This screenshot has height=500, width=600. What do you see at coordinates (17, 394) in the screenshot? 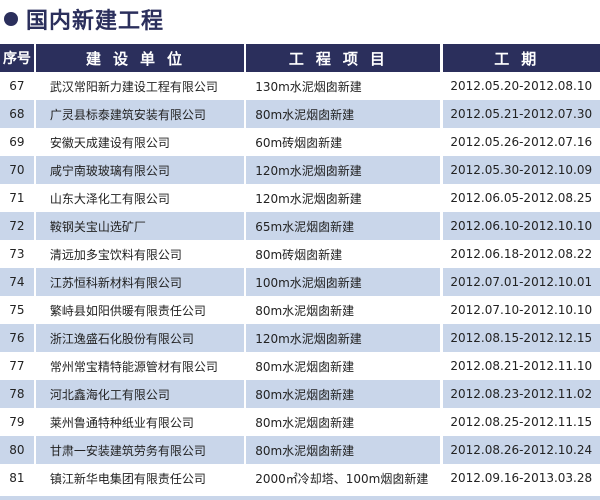
I see `cell-index: 78` at bounding box center [17, 394].